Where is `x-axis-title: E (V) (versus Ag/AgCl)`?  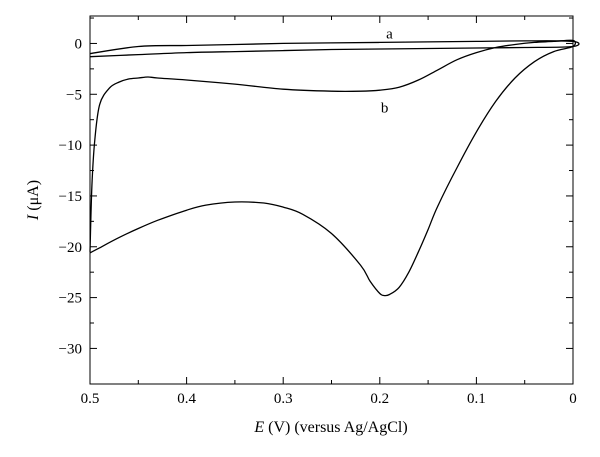 x-axis-title: E (V) (versus Ag/AgCl) is located at coordinates (330, 427).